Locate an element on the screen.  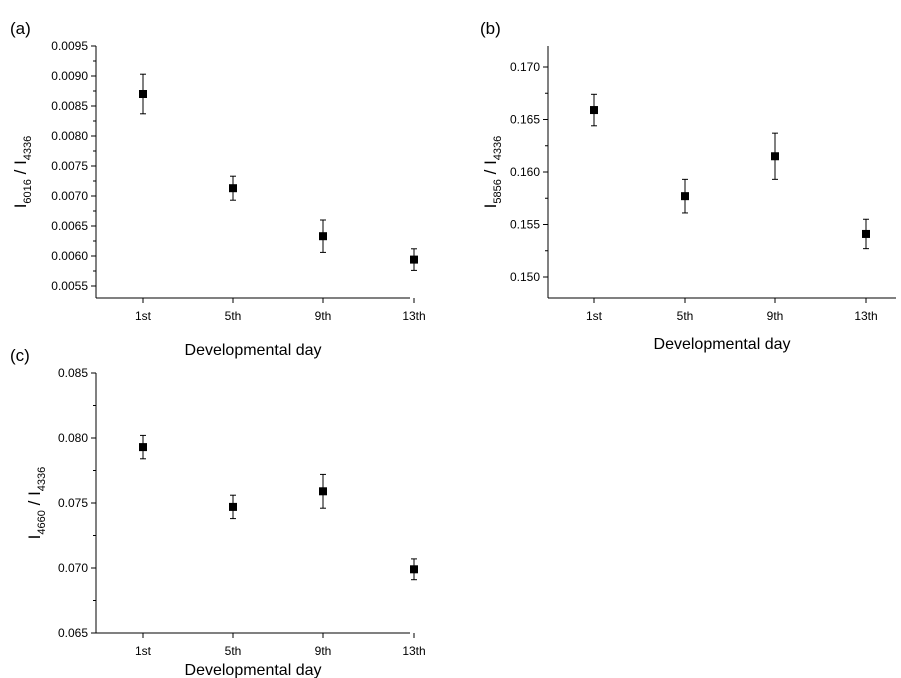
y-tick-label: 0.085 is located at coordinates (73, 373).